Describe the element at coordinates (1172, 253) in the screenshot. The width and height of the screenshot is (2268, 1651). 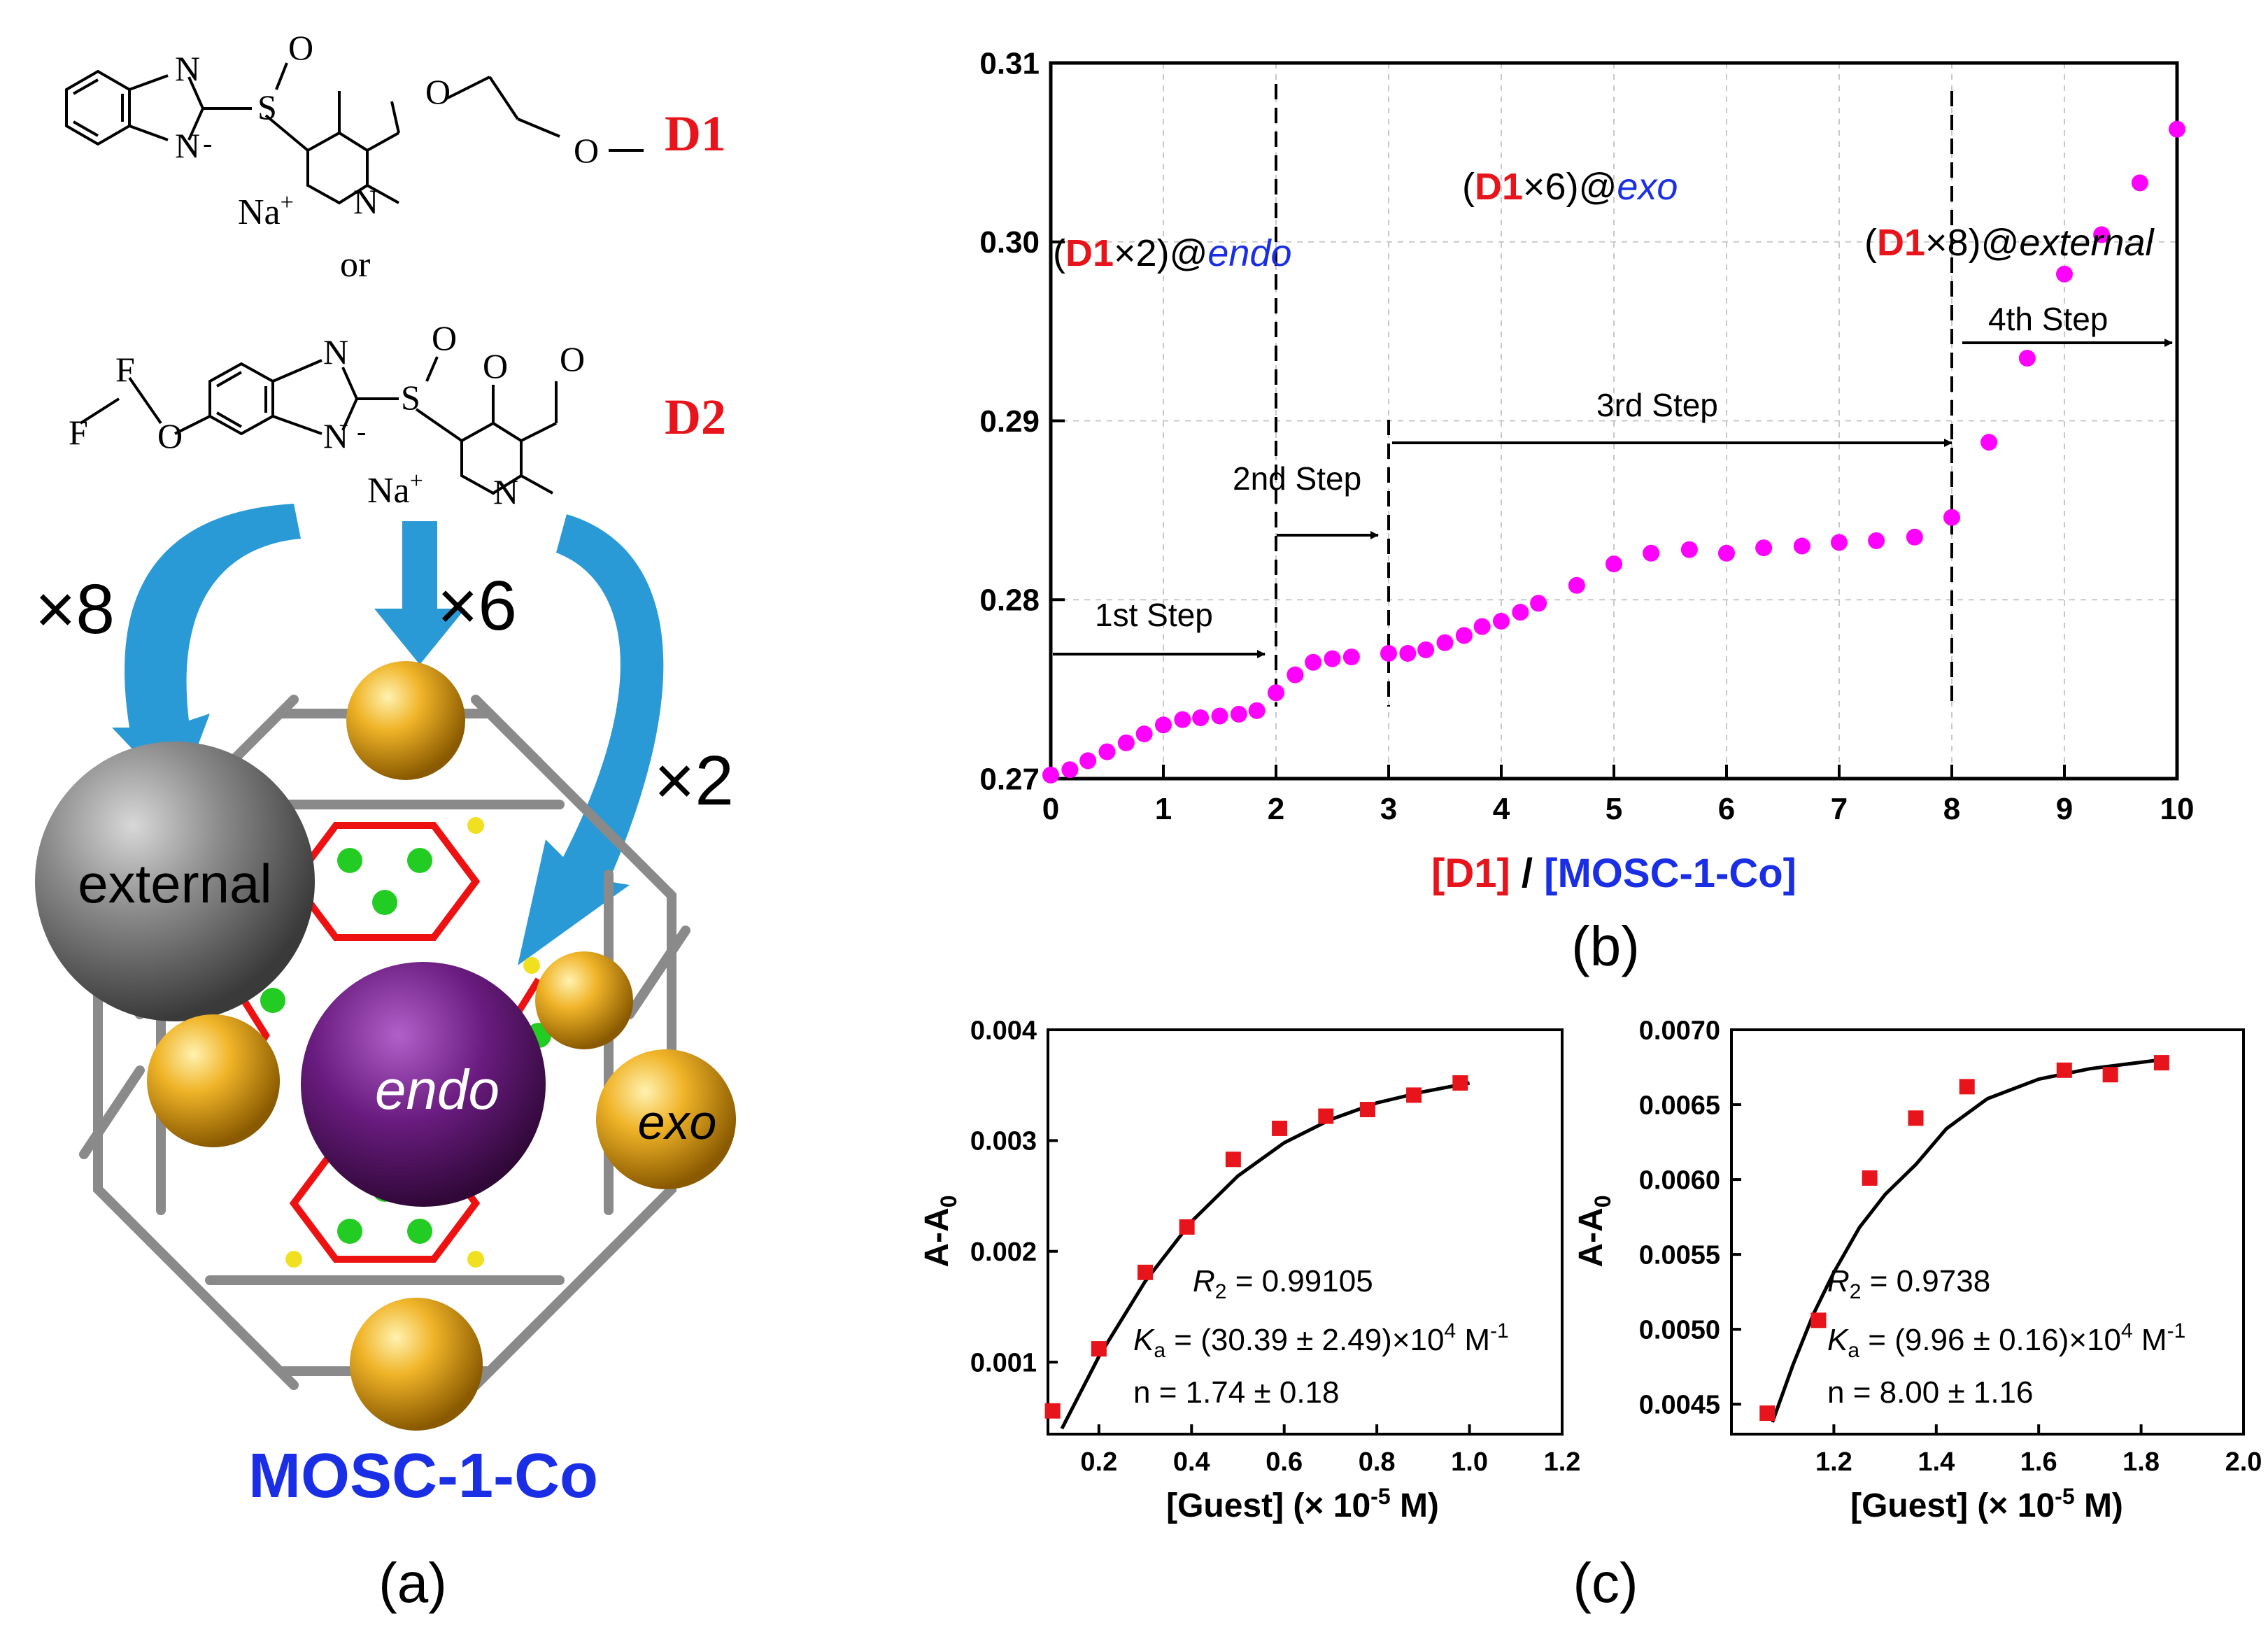
I see `annotation-endo: (D1×2)@endo` at that location.